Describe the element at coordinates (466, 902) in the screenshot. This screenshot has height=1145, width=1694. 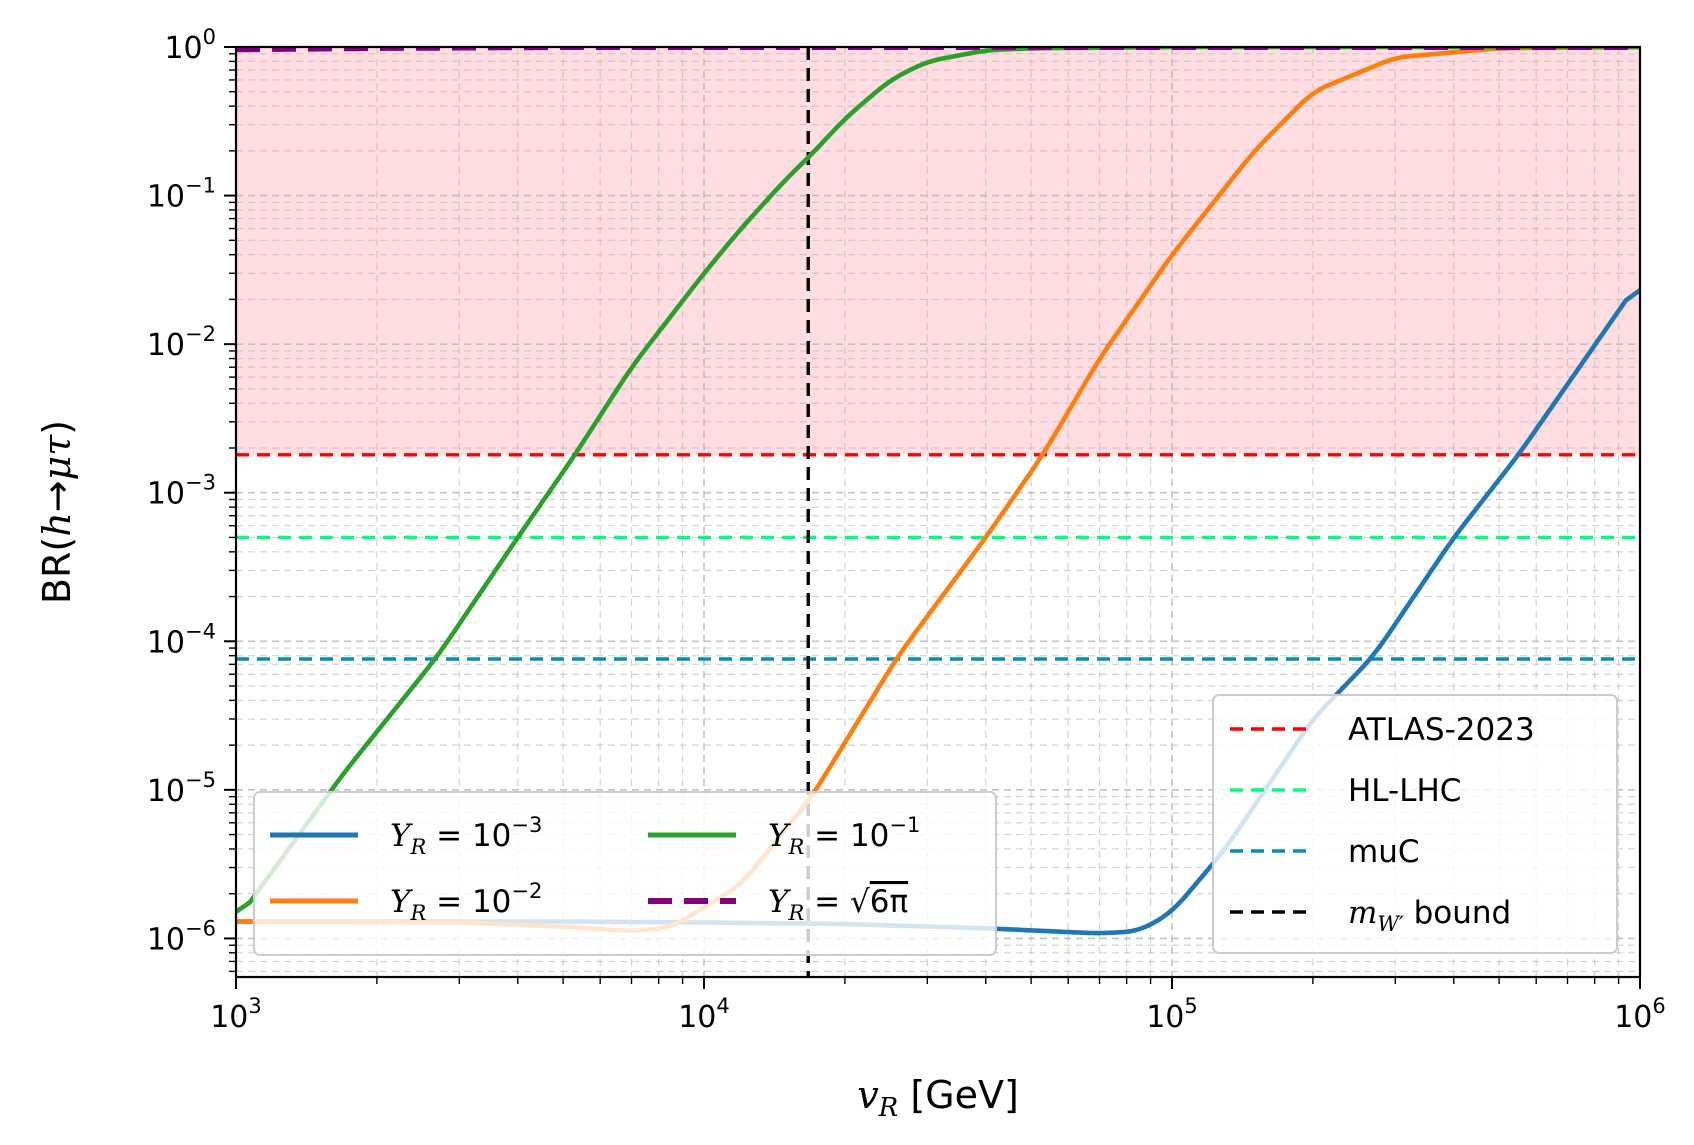
I see `legend-label: YR = 10−2` at that location.